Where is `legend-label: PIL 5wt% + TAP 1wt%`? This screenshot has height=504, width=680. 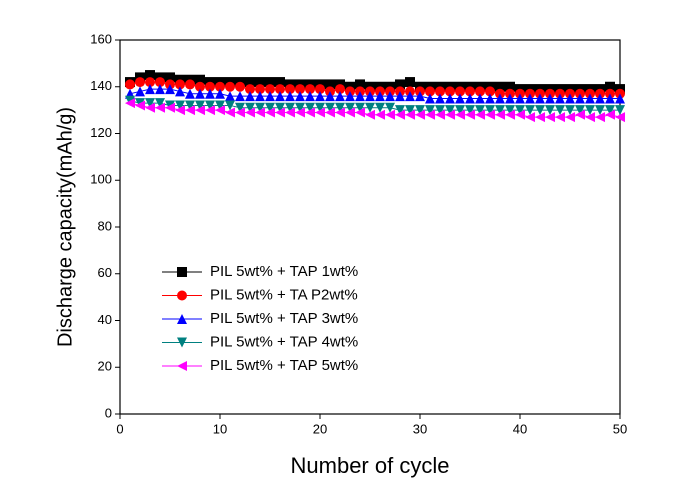 legend-label: PIL 5wt% + TAP 1wt% is located at coordinates (284, 271).